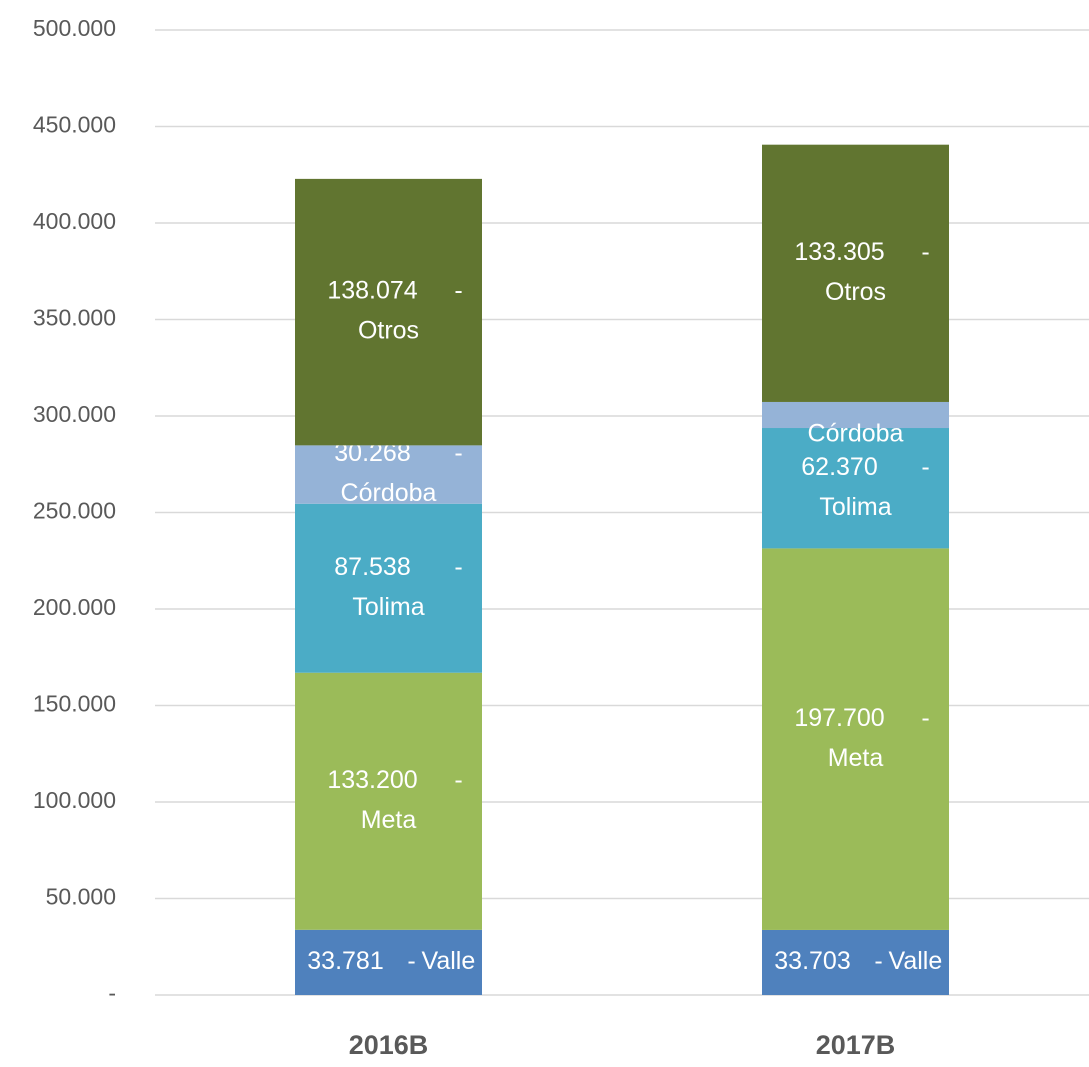 The image size is (1089, 1067). I want to click on y-tick-label: 100.000, so click(74, 800).